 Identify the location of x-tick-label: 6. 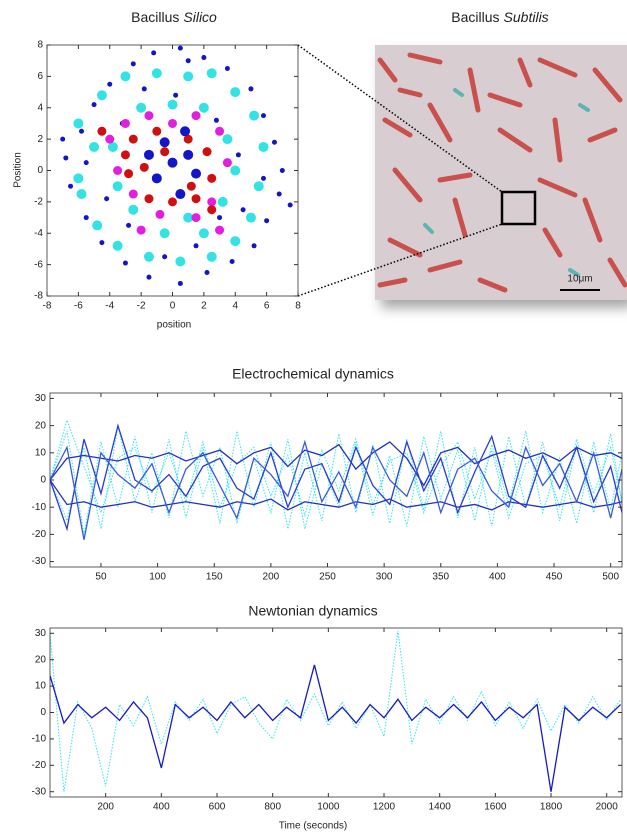
(267, 306).